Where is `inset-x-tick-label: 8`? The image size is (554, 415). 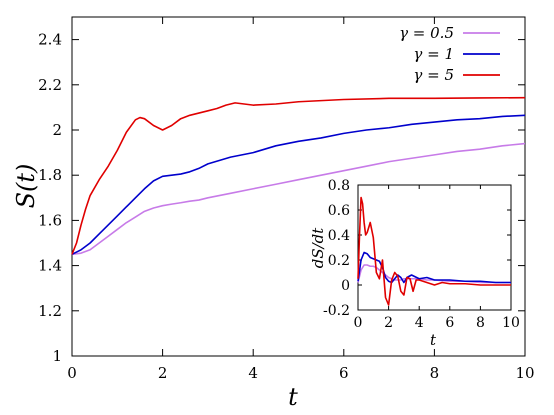
inset-x-tick-label: 8 is located at coordinates (480, 323).